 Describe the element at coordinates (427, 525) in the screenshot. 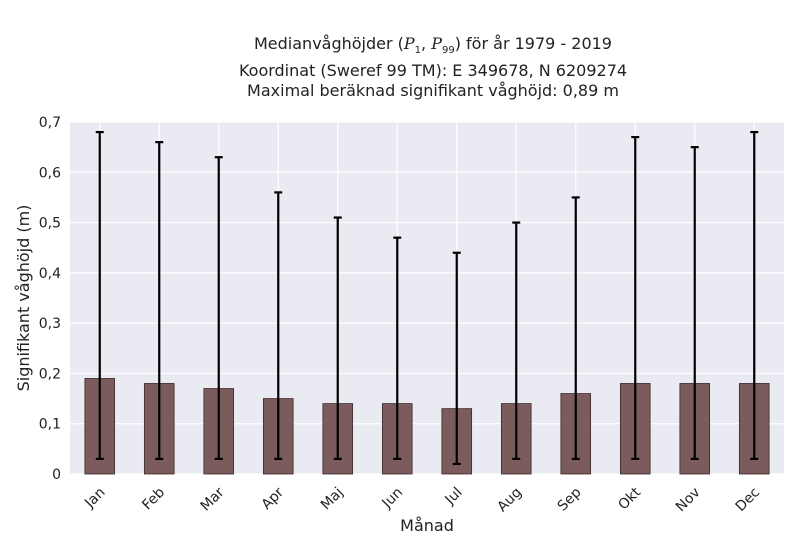

I see `x-axis-label: Månad` at that location.